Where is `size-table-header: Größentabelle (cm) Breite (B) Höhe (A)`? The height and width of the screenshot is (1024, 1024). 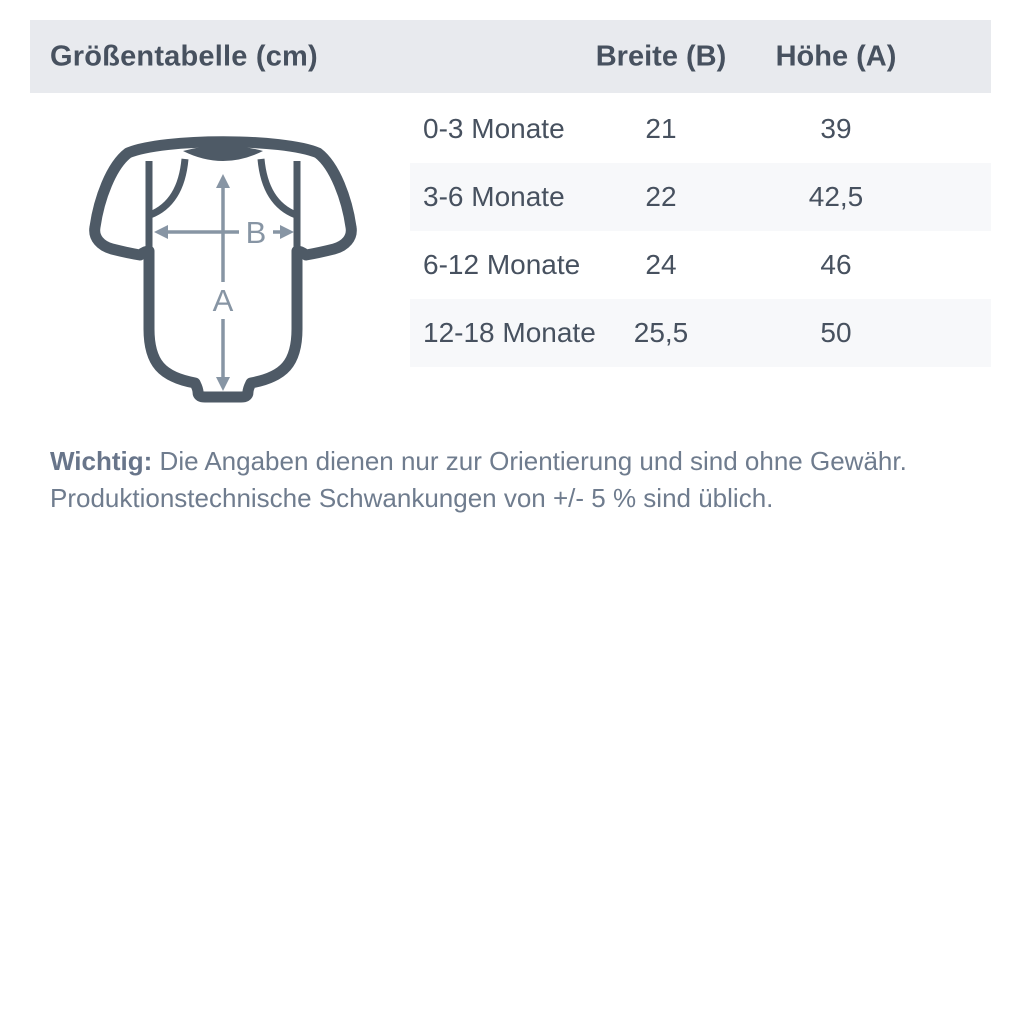
size-table-header: Größentabelle (cm) Breite (B) Höhe (A) is located at coordinates (510, 56).